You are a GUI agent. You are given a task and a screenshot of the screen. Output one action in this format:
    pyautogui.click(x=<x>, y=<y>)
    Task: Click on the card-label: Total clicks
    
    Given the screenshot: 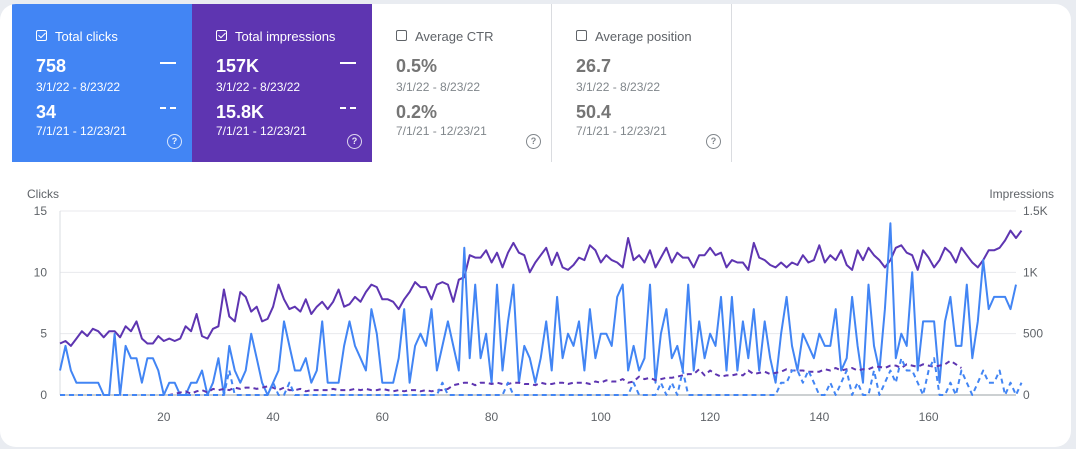 What is the action you would take?
    pyautogui.click(x=86, y=36)
    